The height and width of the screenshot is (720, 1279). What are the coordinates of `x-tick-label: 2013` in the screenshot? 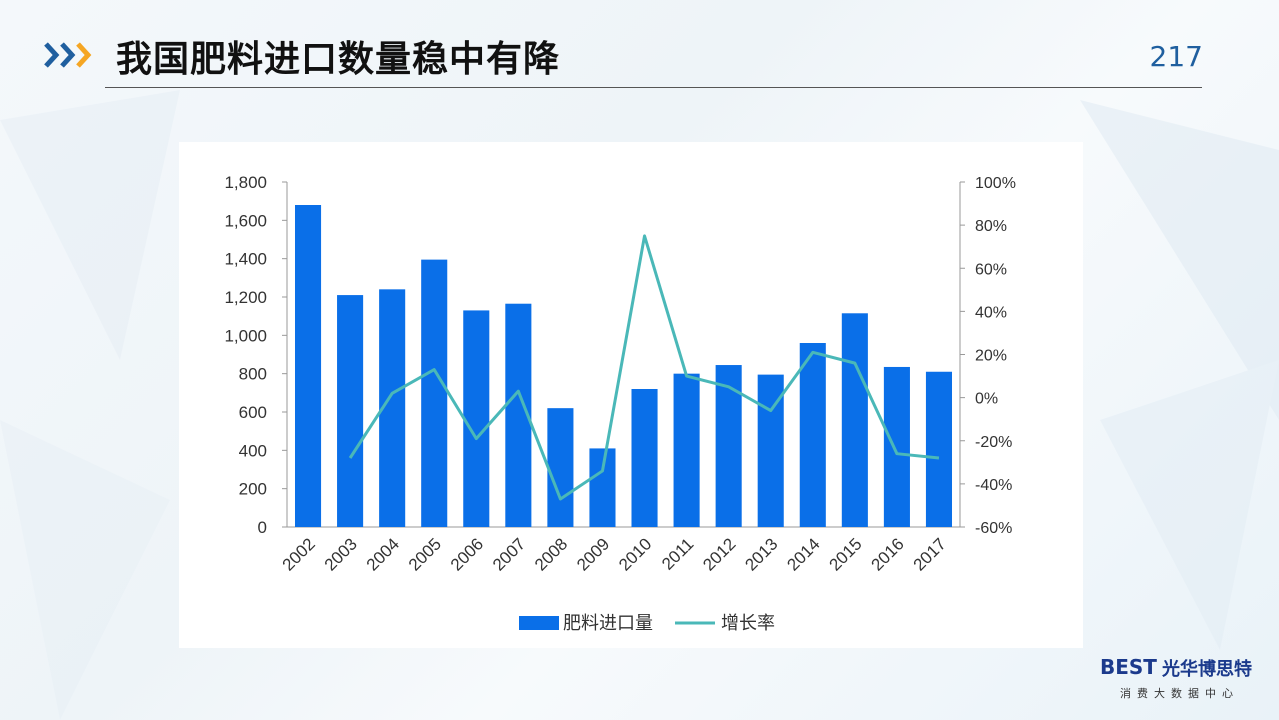 It's located at (761, 554).